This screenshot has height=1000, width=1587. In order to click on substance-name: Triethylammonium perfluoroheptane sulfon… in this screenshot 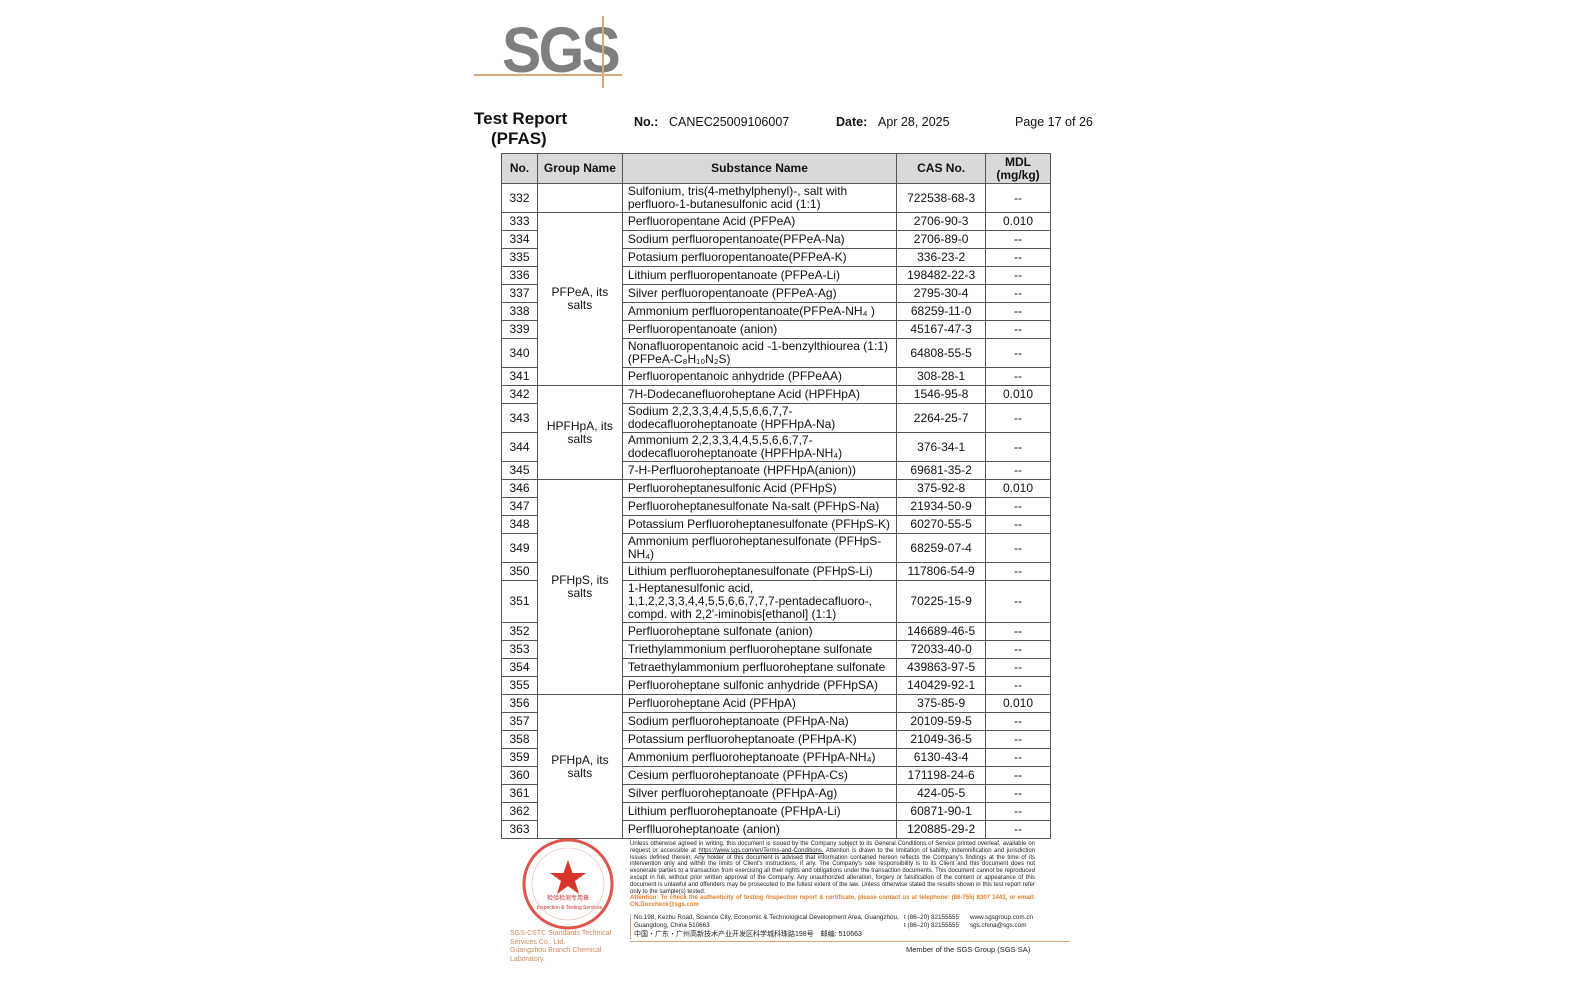, I will do `click(759, 649)`.